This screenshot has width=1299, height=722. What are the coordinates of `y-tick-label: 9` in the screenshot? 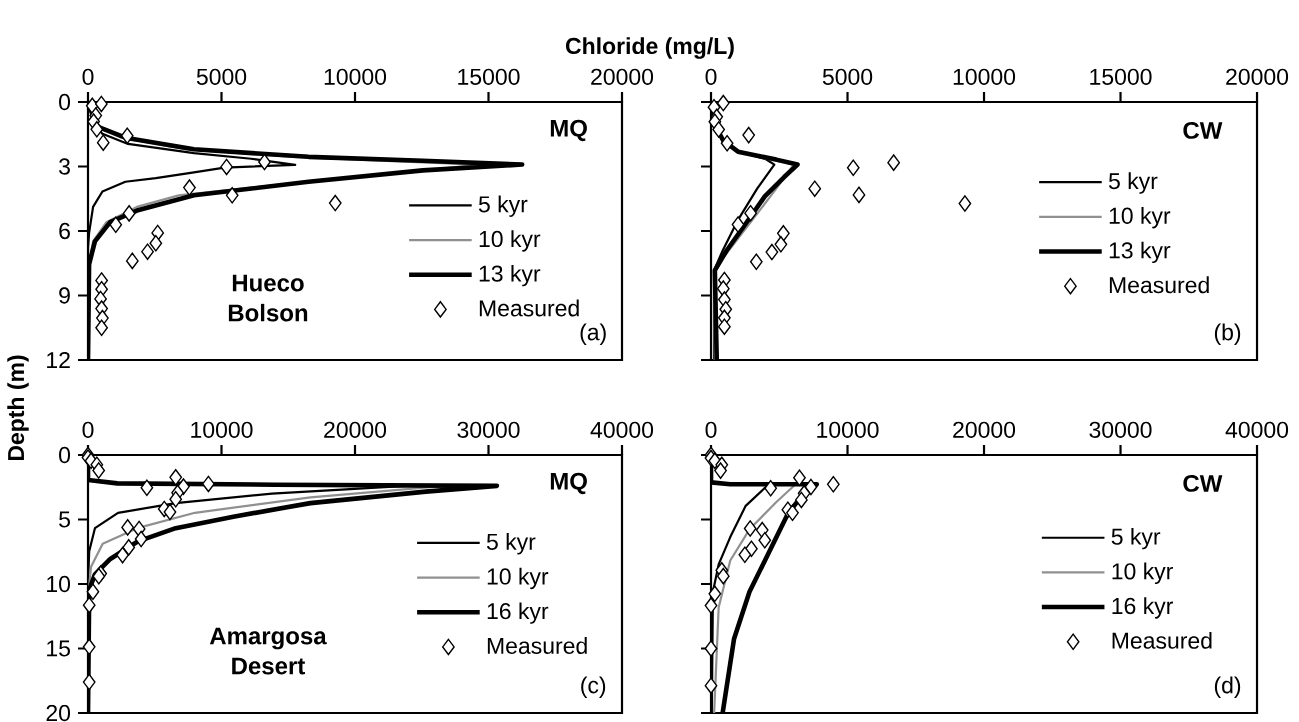 It's located at (64, 295).